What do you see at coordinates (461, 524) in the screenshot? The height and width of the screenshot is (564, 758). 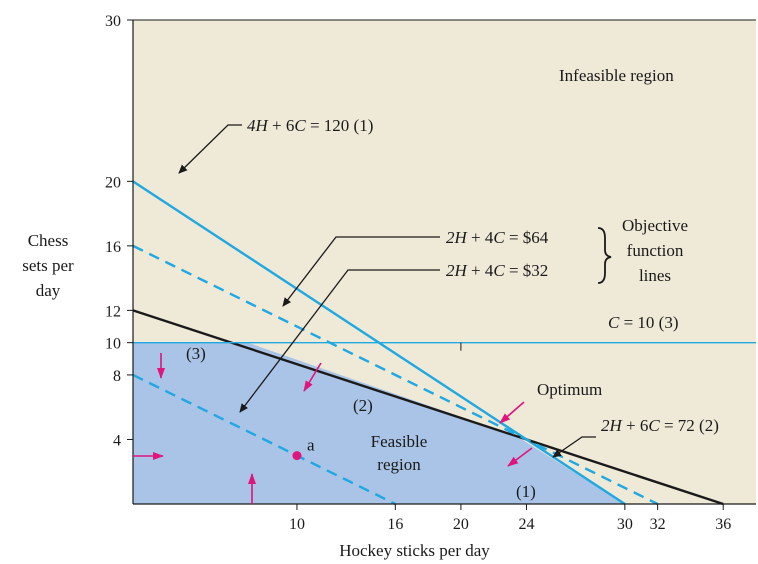 I see `x-tick-label: 20` at bounding box center [461, 524].